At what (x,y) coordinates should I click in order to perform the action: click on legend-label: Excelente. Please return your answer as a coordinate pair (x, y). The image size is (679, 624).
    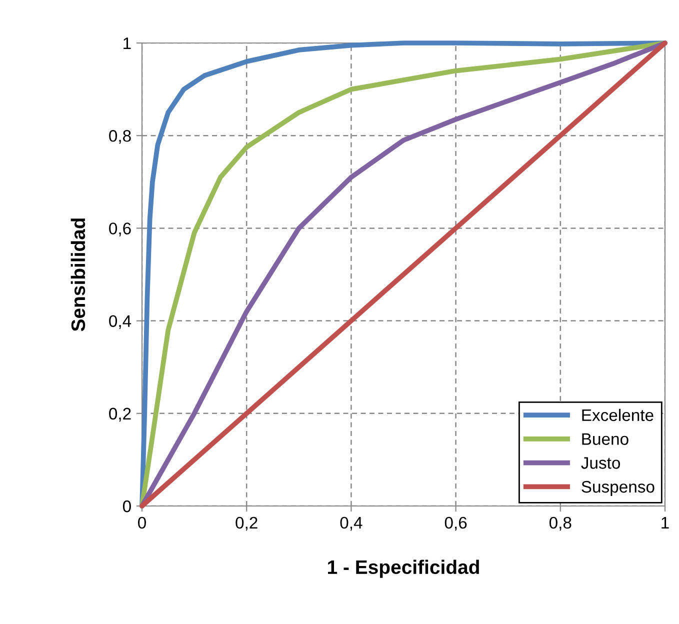
    Looking at the image, I should click on (618, 415).